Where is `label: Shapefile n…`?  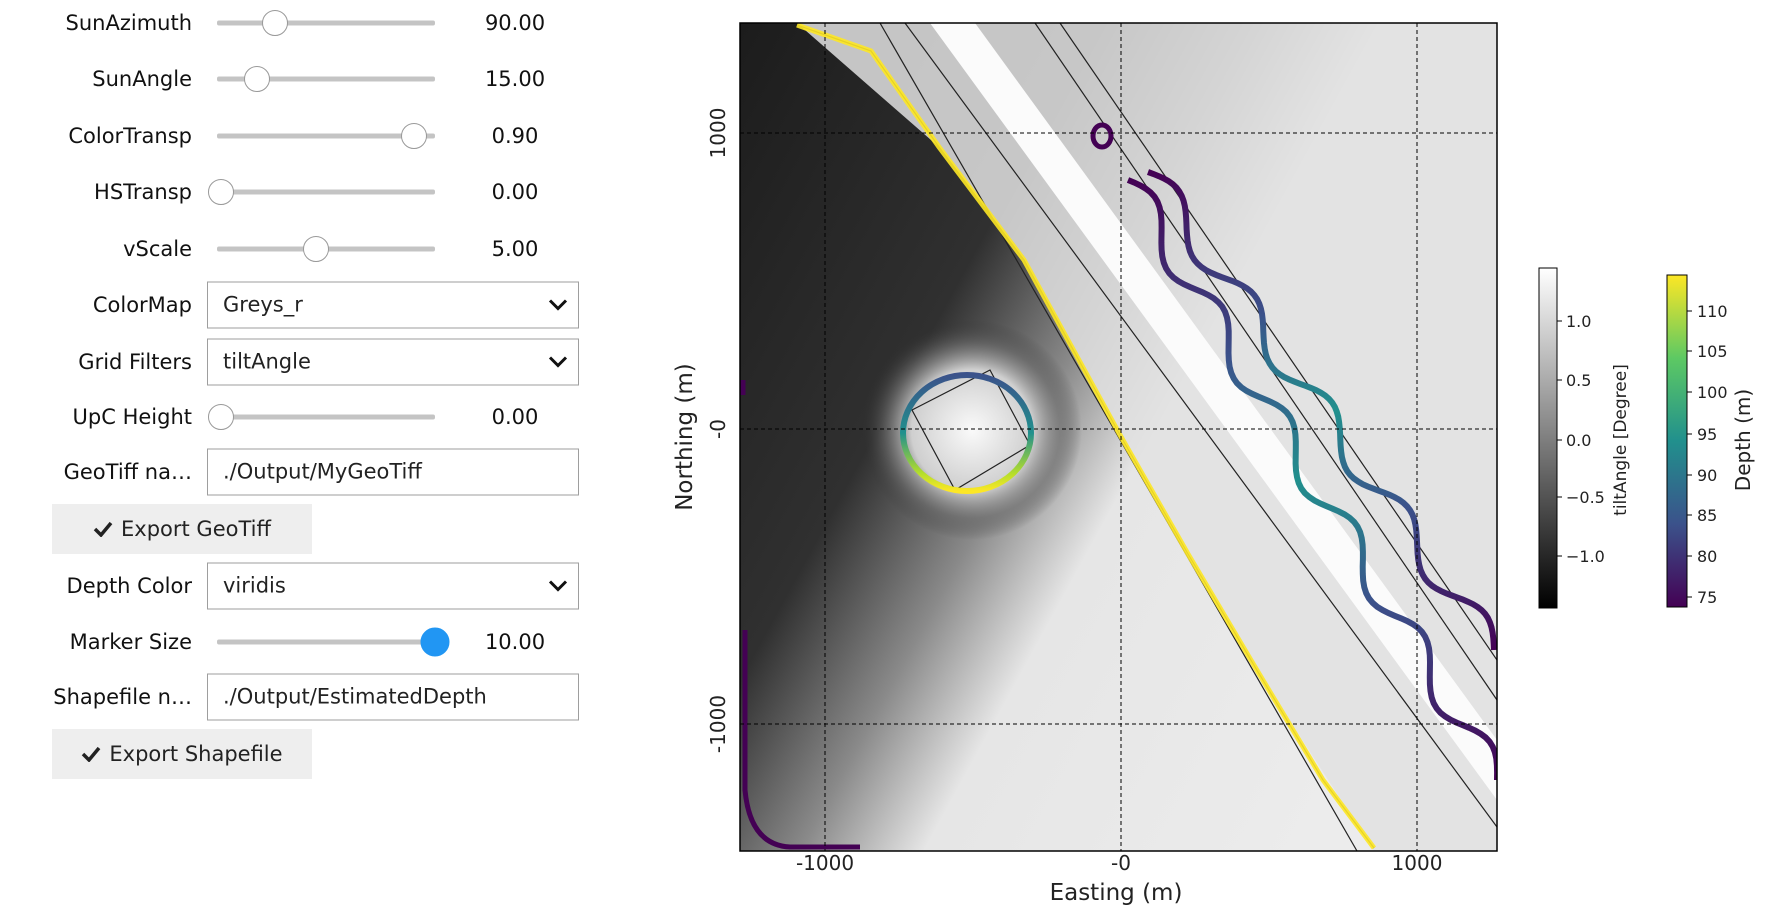 label: Shapefile n… is located at coordinates (122, 697).